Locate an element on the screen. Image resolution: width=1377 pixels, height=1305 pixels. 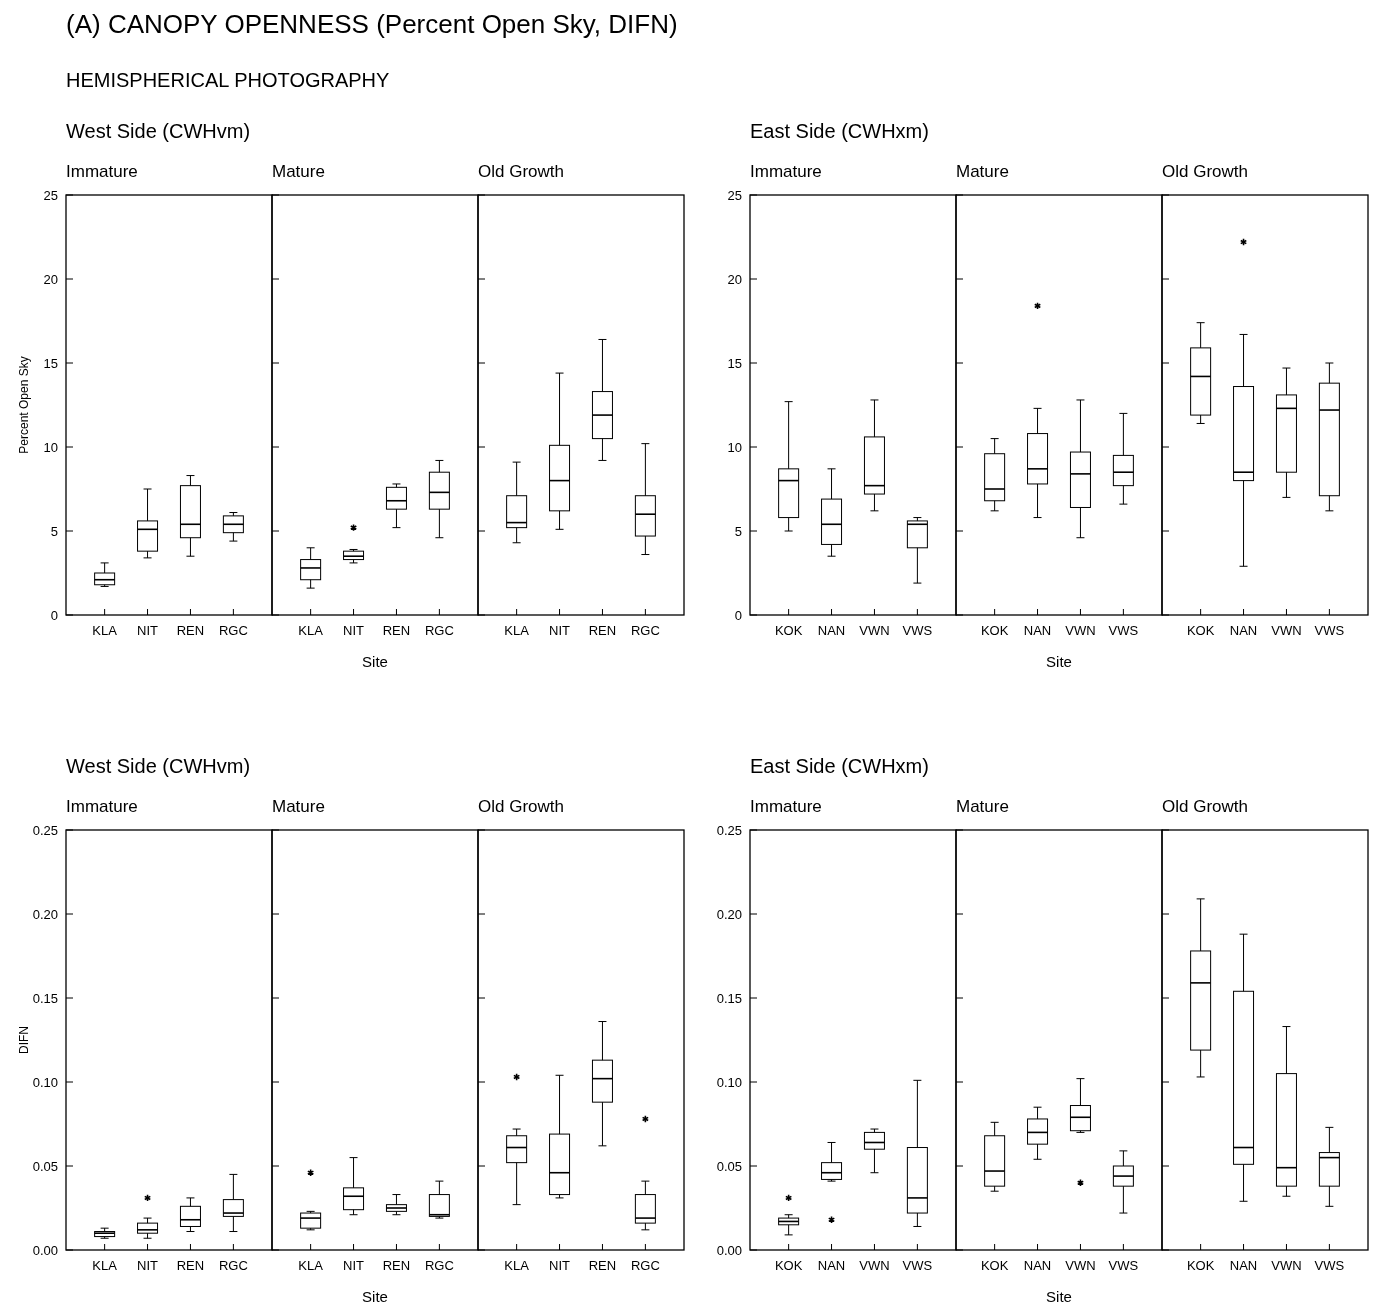
y-axis-title: DIFN is located at coordinates (24, 1040).